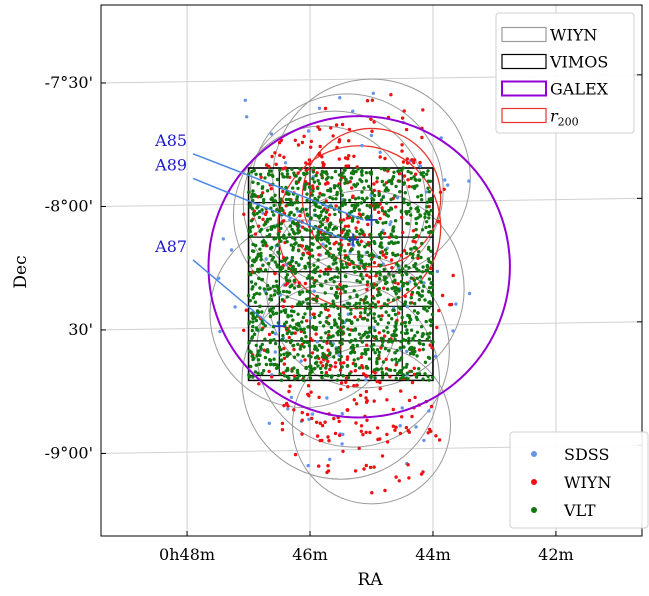  Describe the element at coordinates (568, 122) in the screenshot. I see `legend-label-sub: 200` at that location.